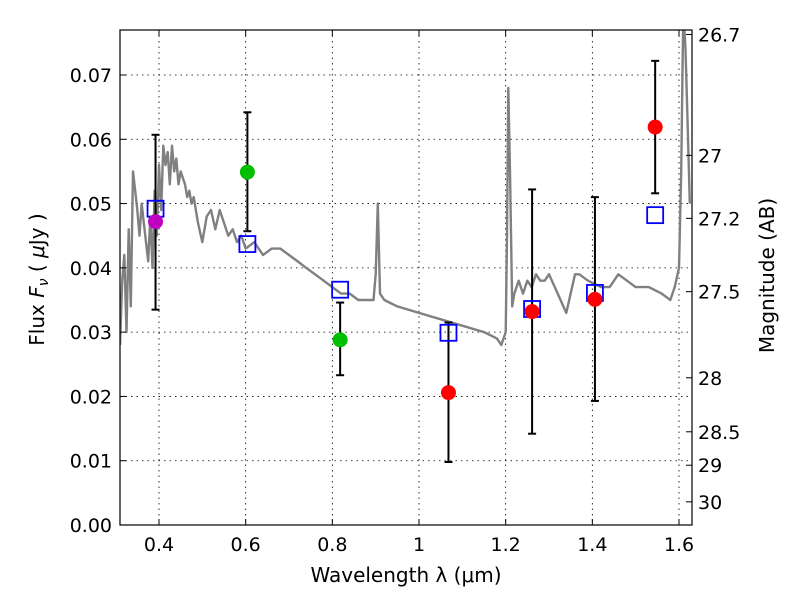  Describe the element at coordinates (91, 140) in the screenshot. I see `y-tick-label: 0.06` at that location.